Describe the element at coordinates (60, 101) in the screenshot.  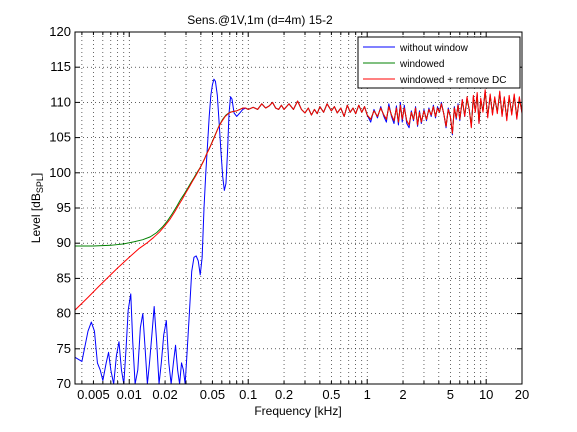
I see `y-tick-label: 110` at that location.